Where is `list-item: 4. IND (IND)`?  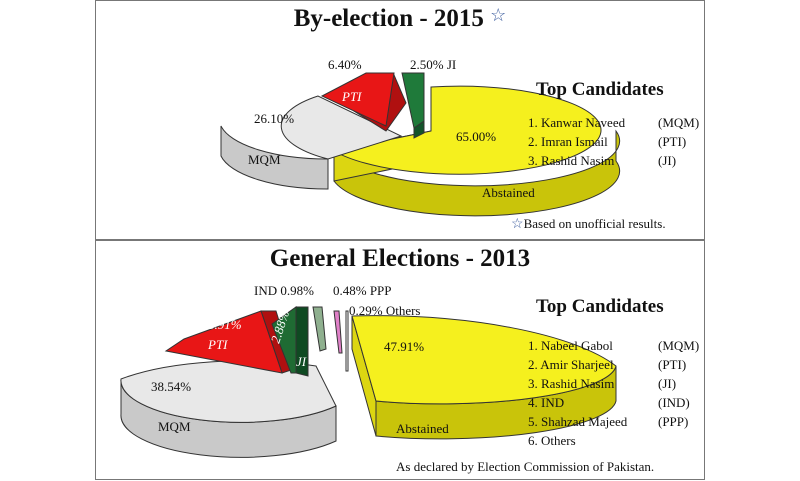 list-item: 4. IND (IND) is located at coordinates (609, 402).